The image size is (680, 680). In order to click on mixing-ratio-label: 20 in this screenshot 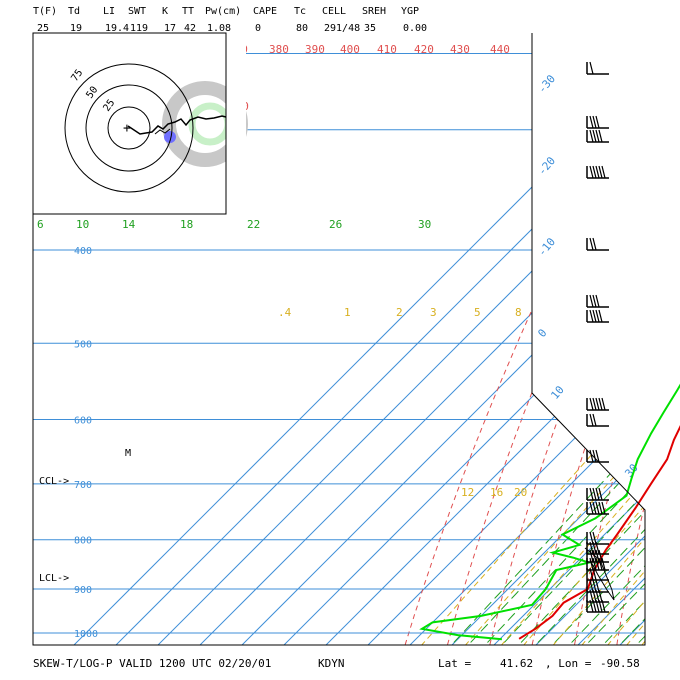, I will do `click(520, 492)`.